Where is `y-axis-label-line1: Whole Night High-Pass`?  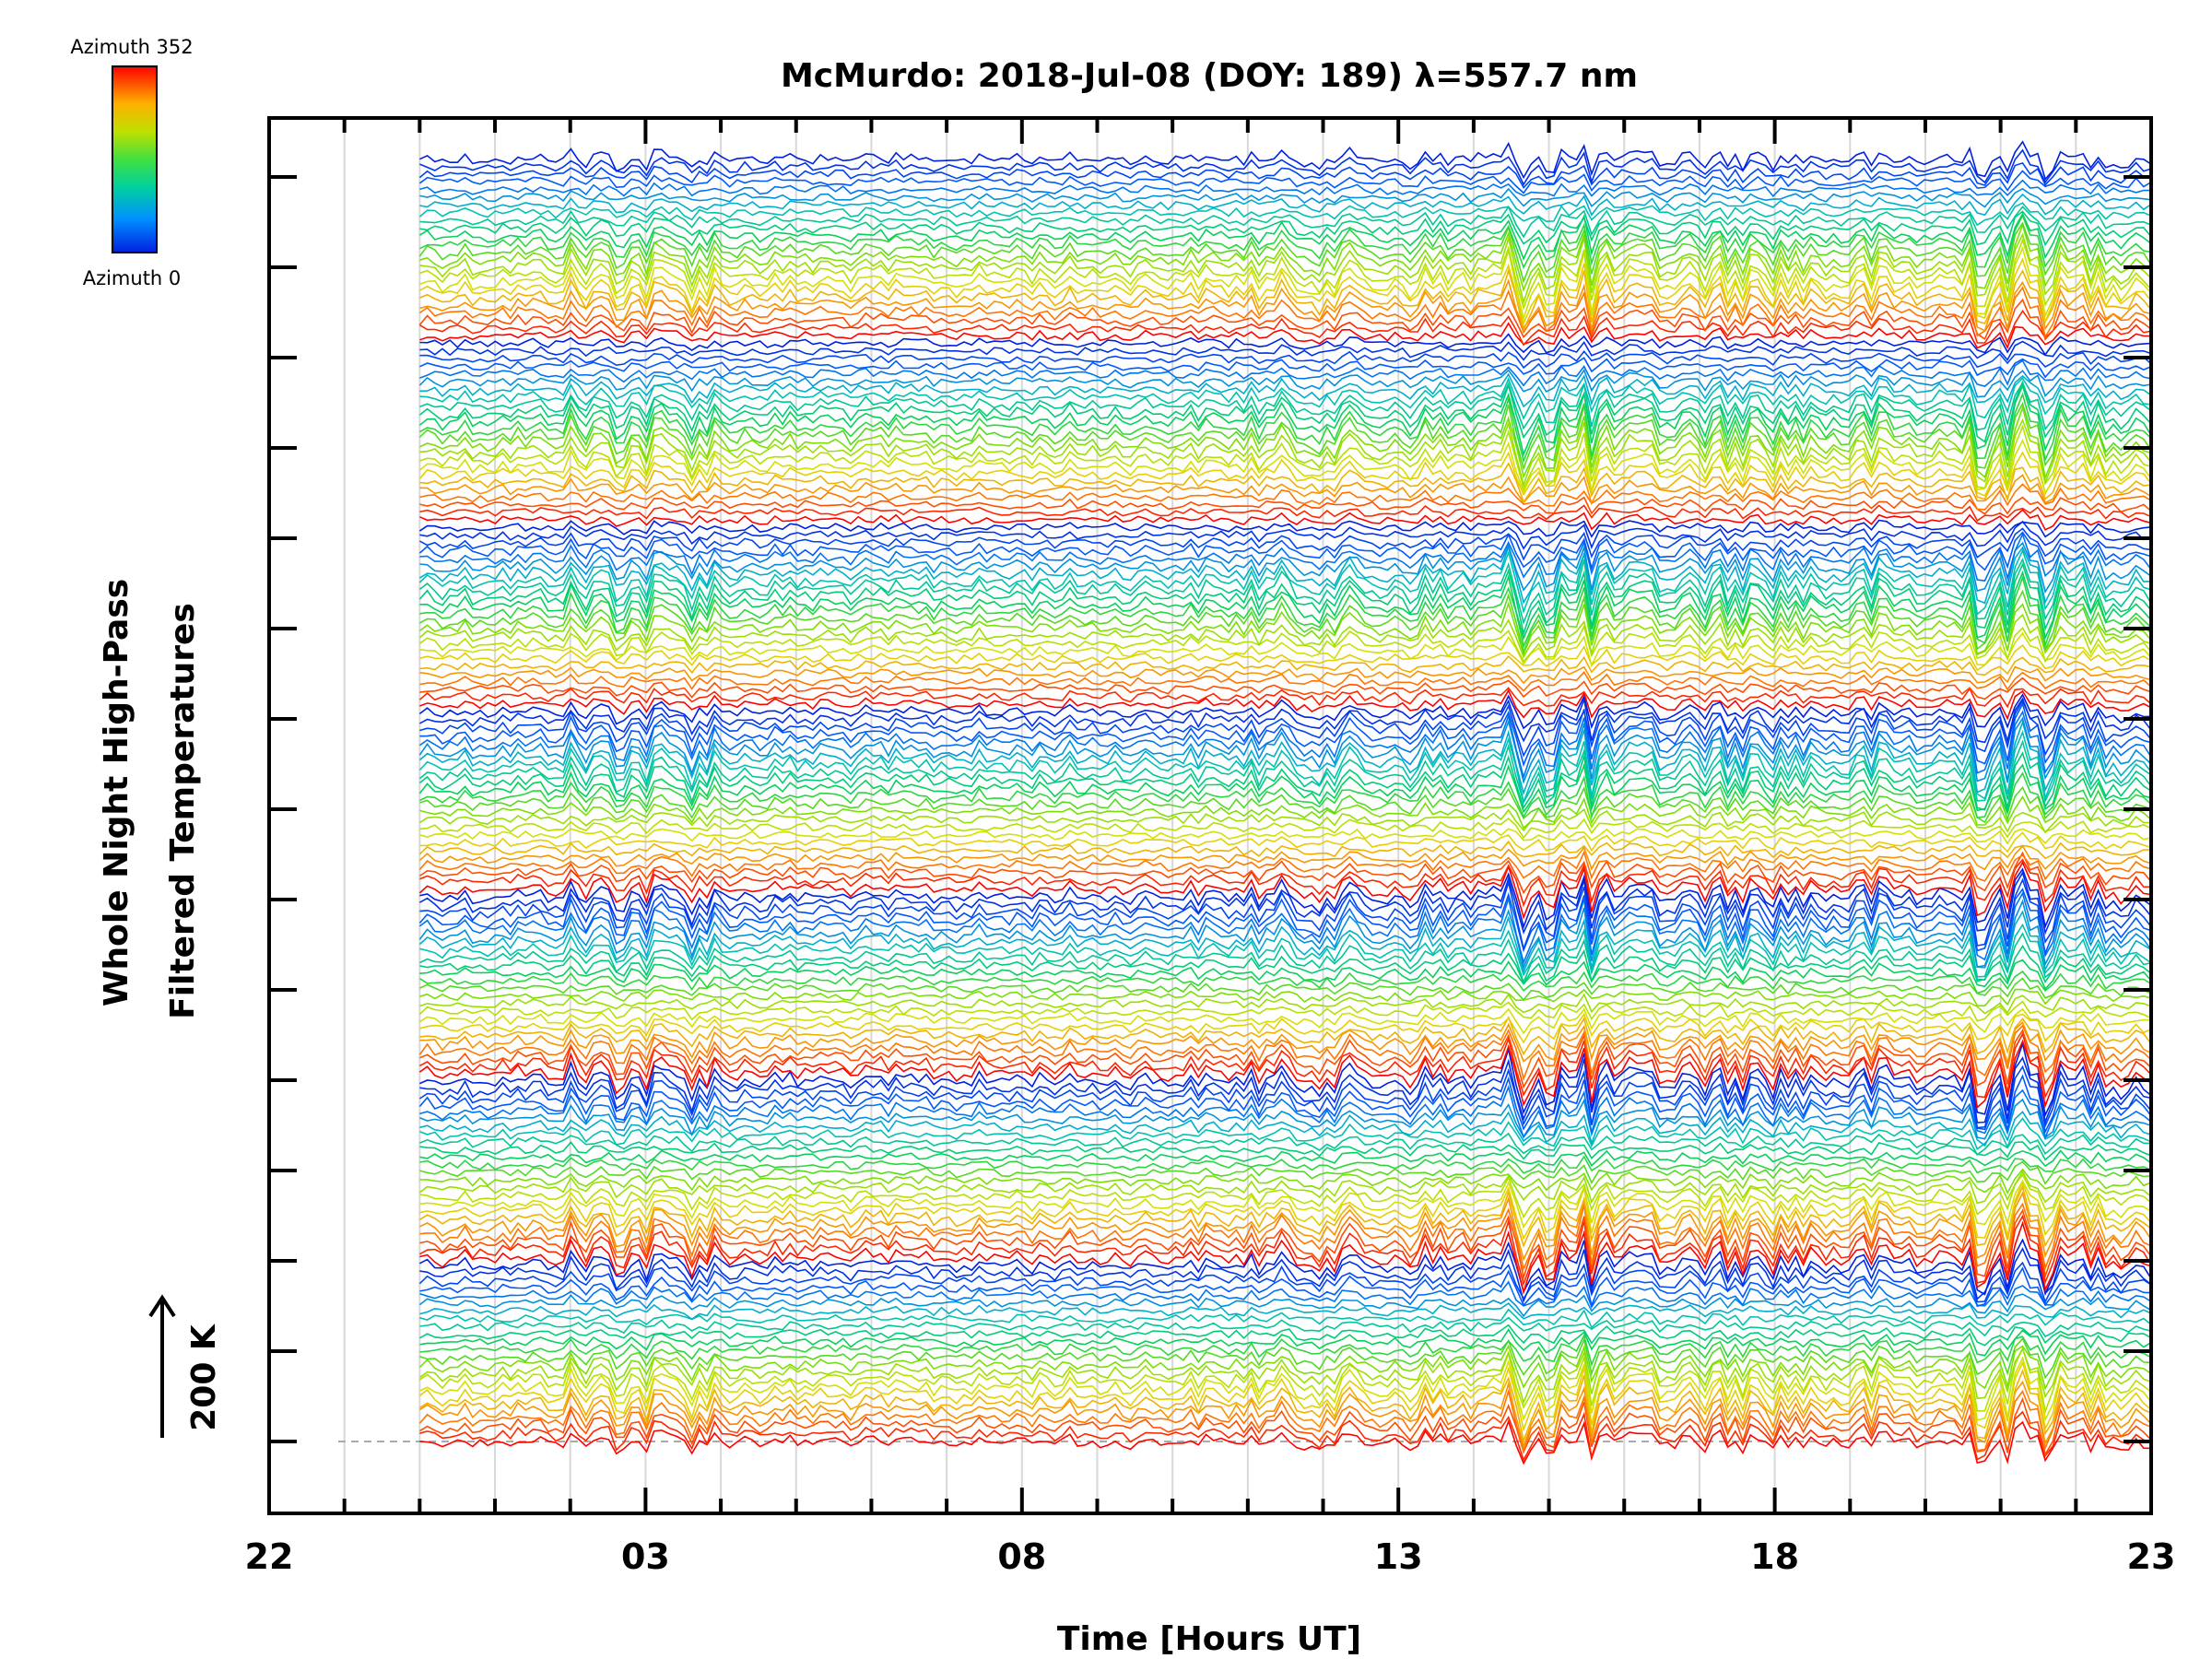 y-axis-label-line1: Whole Night High-Pass is located at coordinates (116, 792).